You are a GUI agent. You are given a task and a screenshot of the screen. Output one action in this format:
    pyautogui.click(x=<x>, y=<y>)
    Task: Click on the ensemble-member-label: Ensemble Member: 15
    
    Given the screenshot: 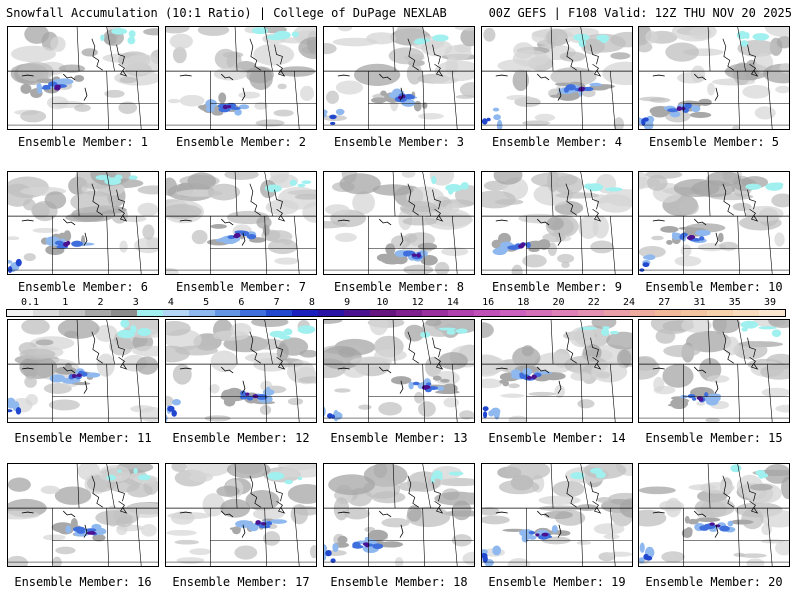 What is the action you would take?
    pyautogui.click(x=714, y=438)
    